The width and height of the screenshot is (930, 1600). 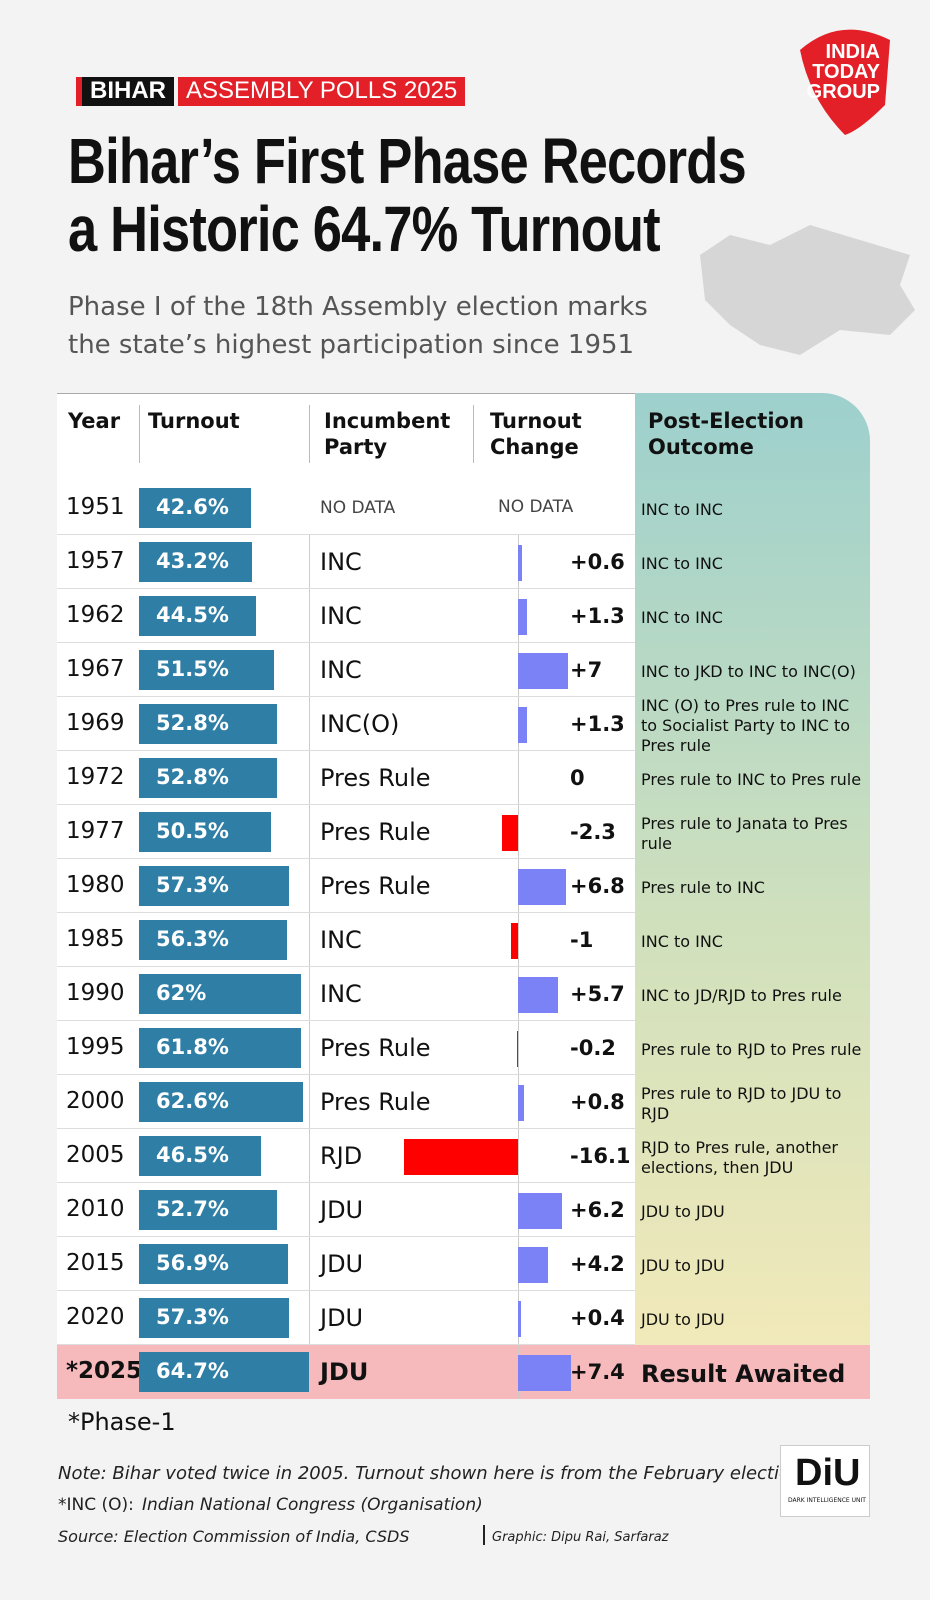 I want to click on turnout-label: 61.8%, so click(x=192, y=1047).